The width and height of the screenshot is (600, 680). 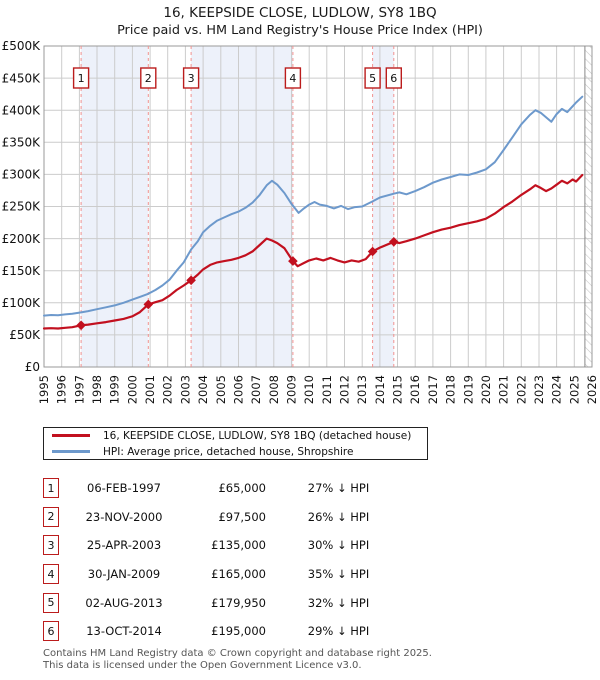 I want to click on sale-number-badge: 1, so click(x=51, y=488).